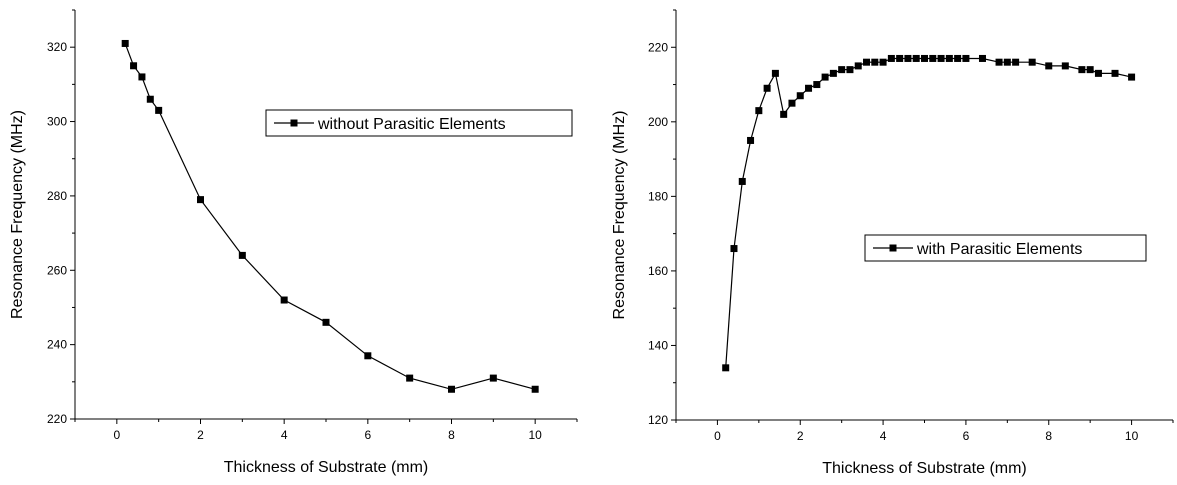 The image size is (1177, 485). I want to click on chart-left-x-tick-label: 10, so click(535, 435).